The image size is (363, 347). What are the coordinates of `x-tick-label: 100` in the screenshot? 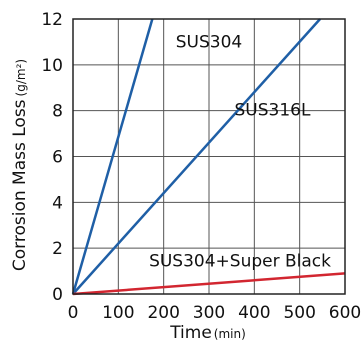 It's located at (118, 313).